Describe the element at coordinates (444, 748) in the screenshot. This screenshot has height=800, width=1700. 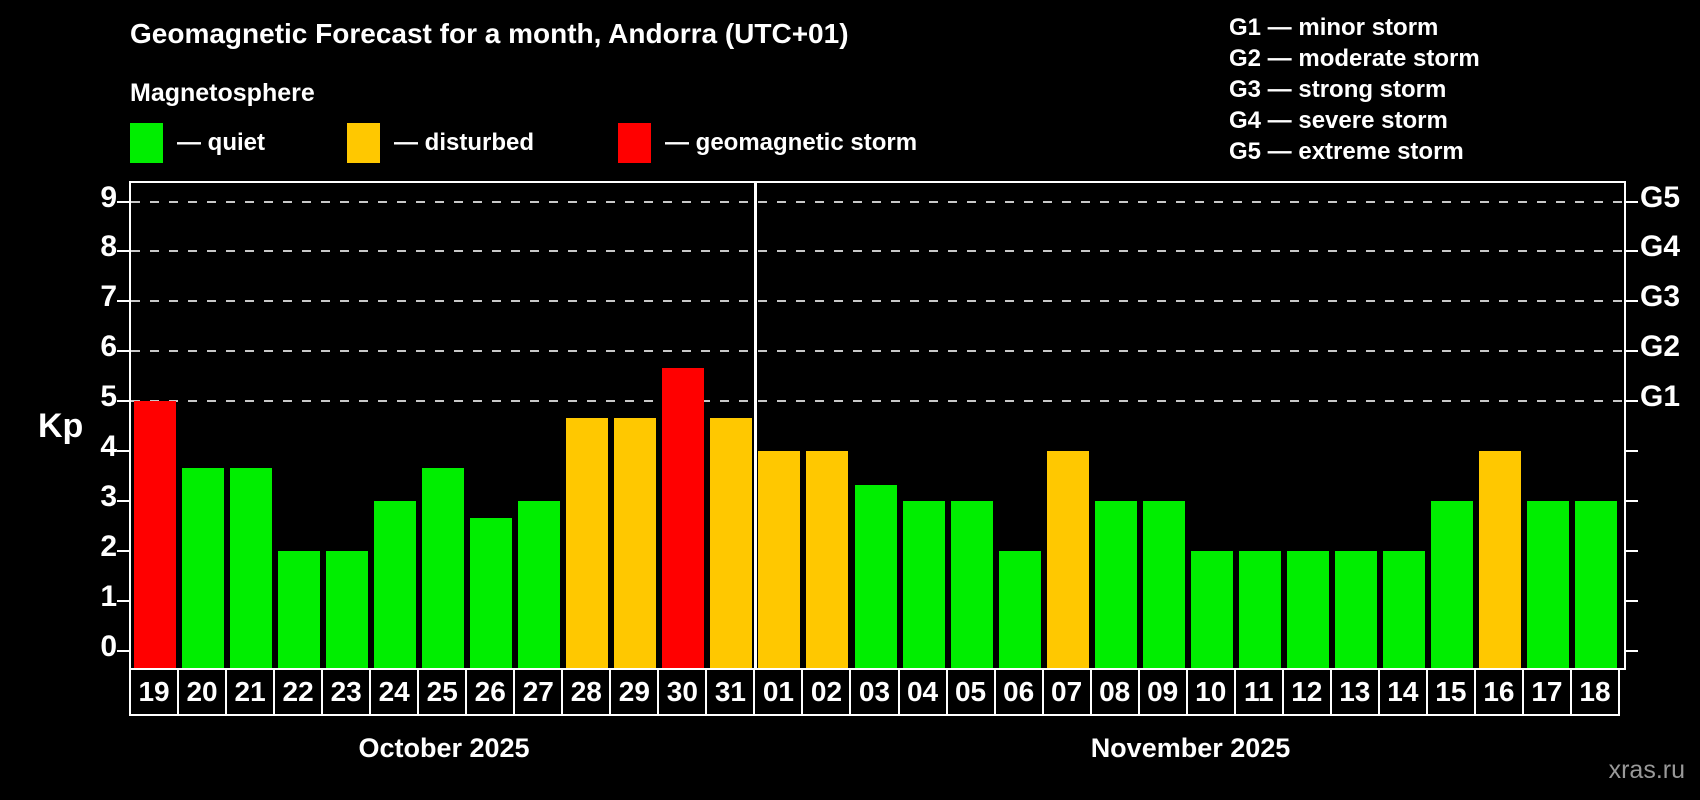
I see `month-label-october: October 2025` at that location.